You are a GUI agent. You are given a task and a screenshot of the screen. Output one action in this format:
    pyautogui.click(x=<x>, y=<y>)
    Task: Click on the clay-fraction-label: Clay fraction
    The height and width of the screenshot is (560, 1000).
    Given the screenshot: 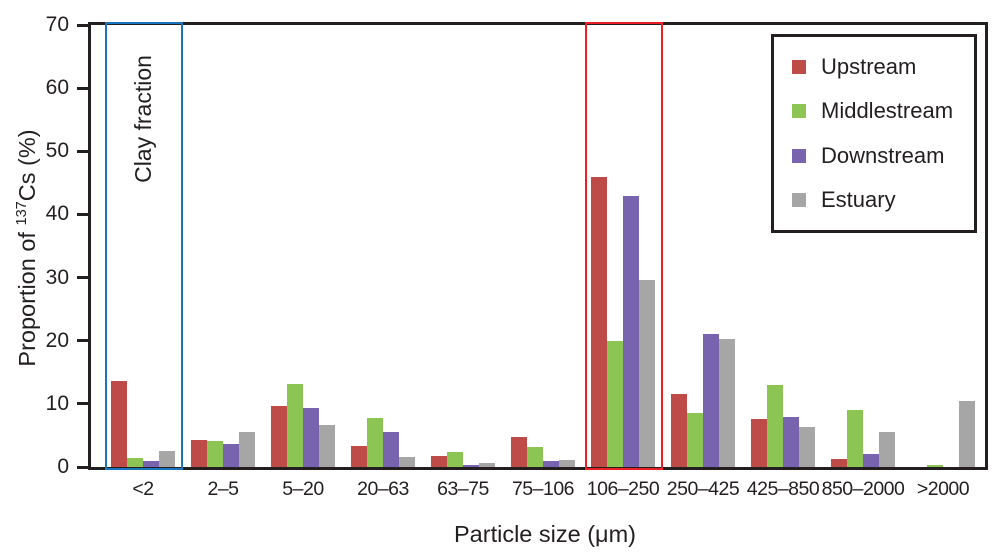 What is the action you would take?
    pyautogui.click(x=143, y=119)
    